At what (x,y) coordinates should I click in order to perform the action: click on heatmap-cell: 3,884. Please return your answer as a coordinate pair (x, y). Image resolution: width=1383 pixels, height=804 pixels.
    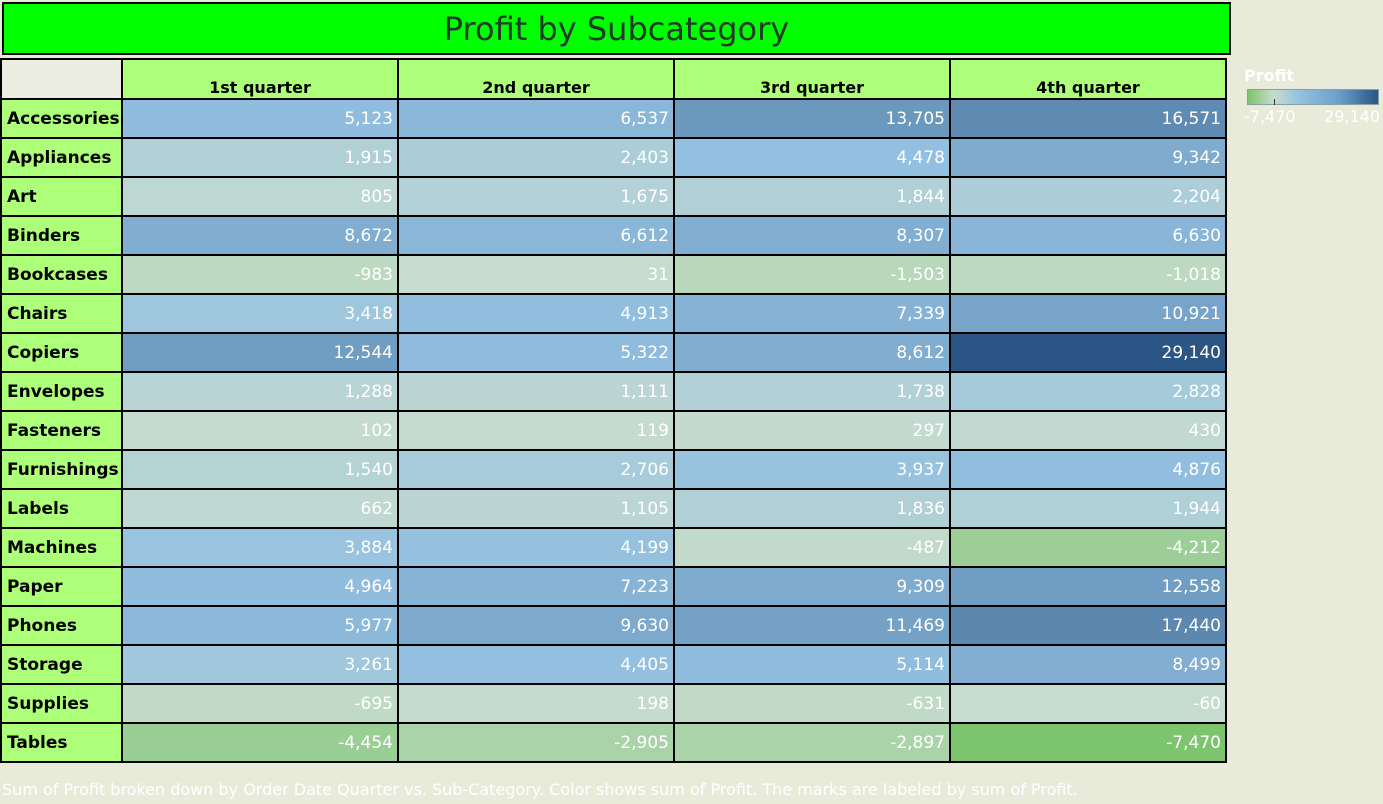
    Looking at the image, I should click on (260, 547).